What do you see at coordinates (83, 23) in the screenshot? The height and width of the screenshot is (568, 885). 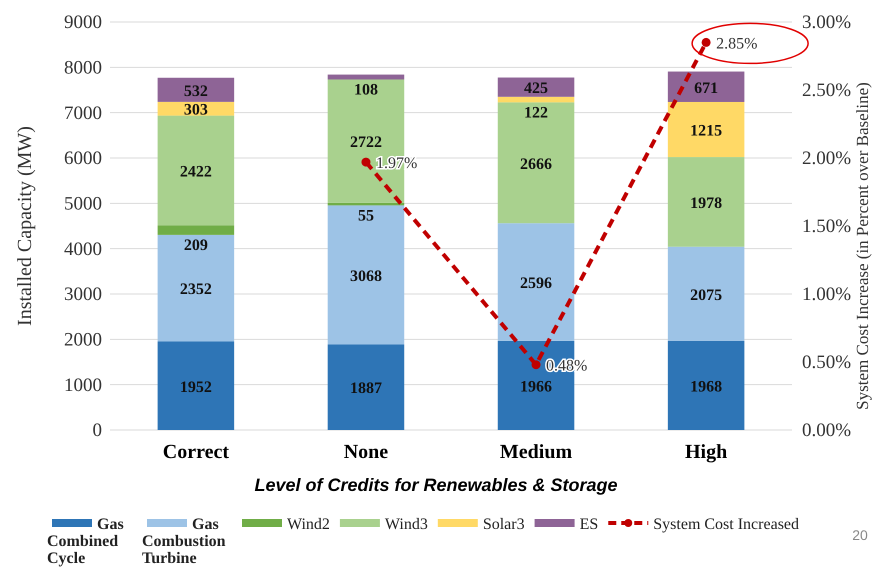 I see `y-tick-label: 9000` at bounding box center [83, 23].